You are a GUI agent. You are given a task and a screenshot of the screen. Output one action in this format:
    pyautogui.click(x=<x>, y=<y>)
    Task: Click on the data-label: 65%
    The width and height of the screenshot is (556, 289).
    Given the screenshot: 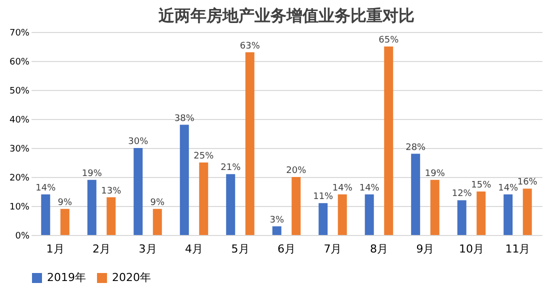 What is the action you would take?
    pyautogui.click(x=389, y=41)
    